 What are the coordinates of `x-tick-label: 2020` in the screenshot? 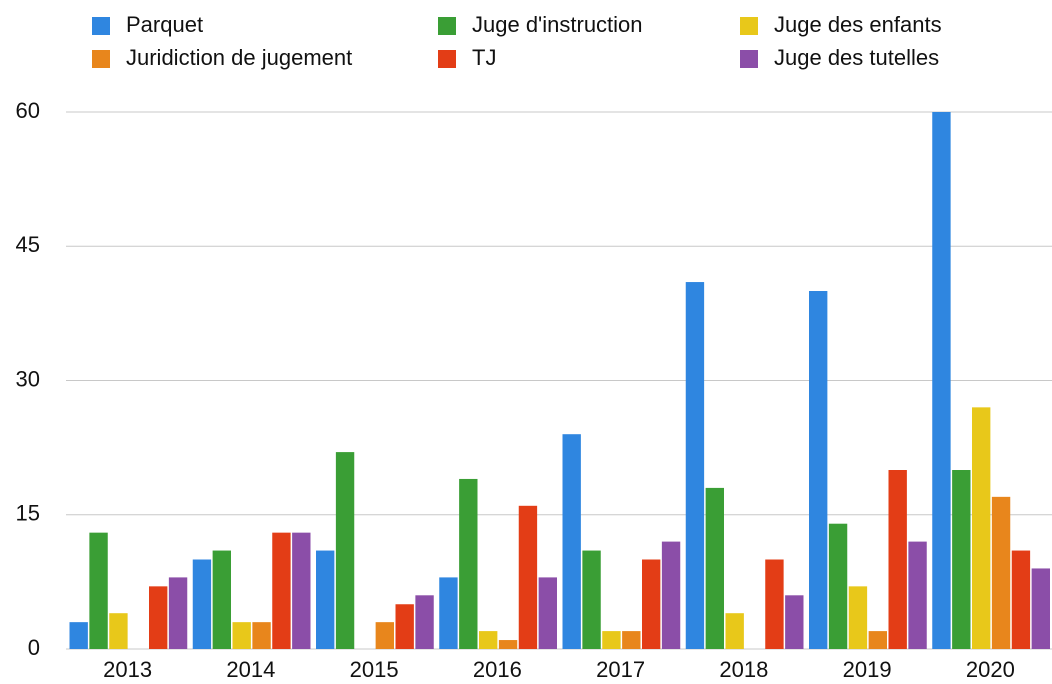 It's located at (990, 669).